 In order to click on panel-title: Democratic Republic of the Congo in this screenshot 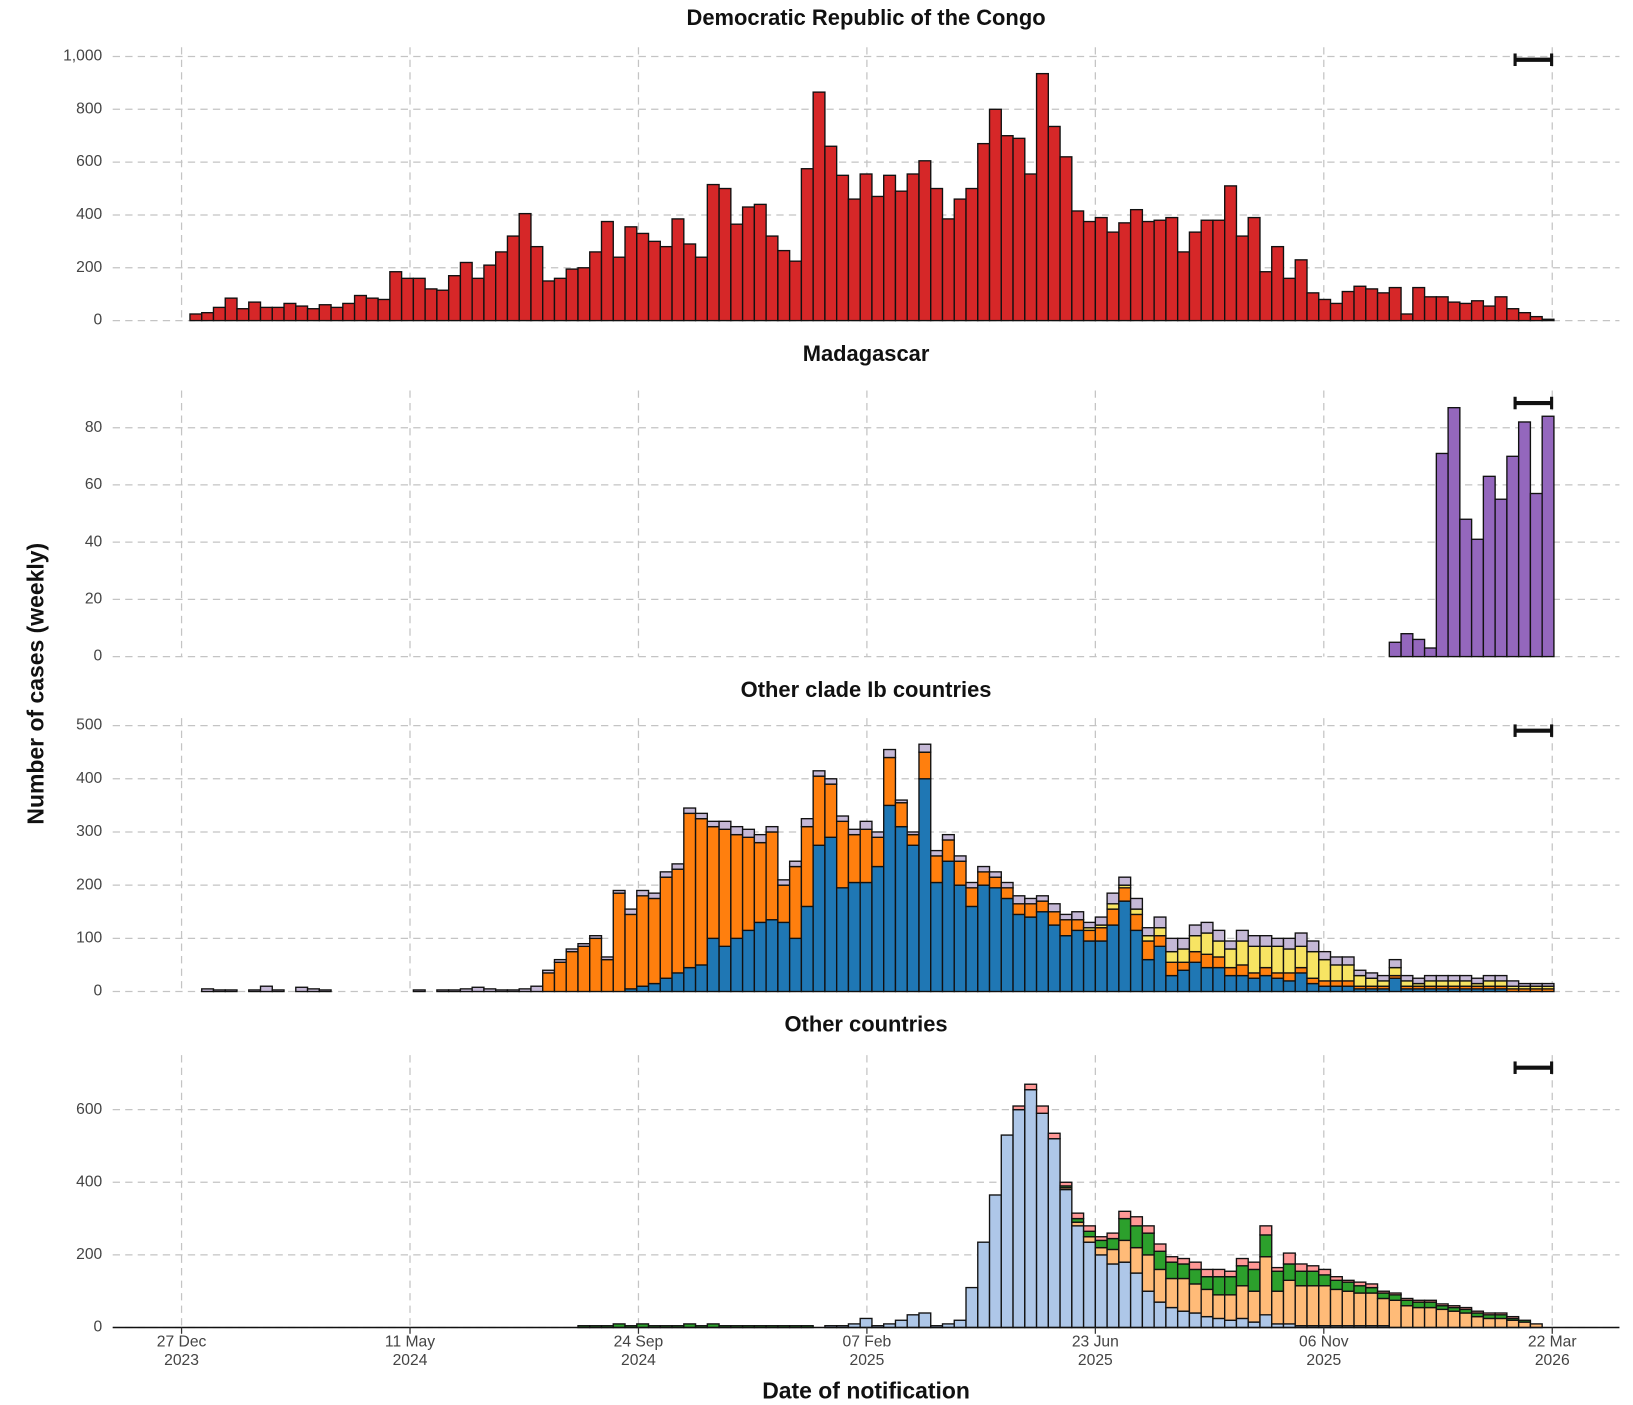, I will do `click(866, 17)`.